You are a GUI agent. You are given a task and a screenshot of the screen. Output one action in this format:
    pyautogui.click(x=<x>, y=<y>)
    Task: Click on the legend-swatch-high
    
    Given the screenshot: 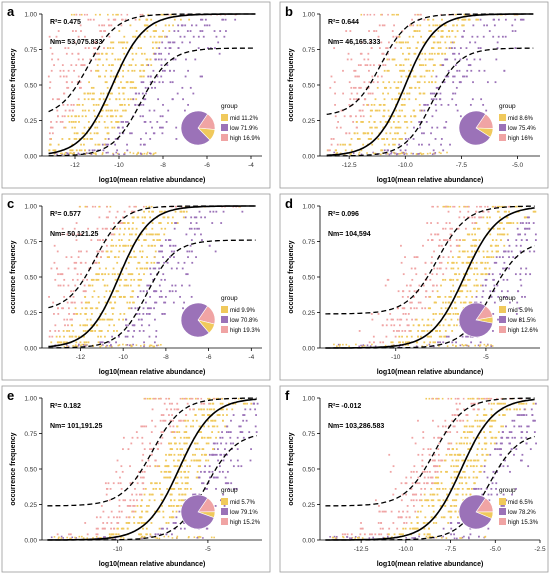 What is the action you would take?
    pyautogui.click(x=224, y=521)
    